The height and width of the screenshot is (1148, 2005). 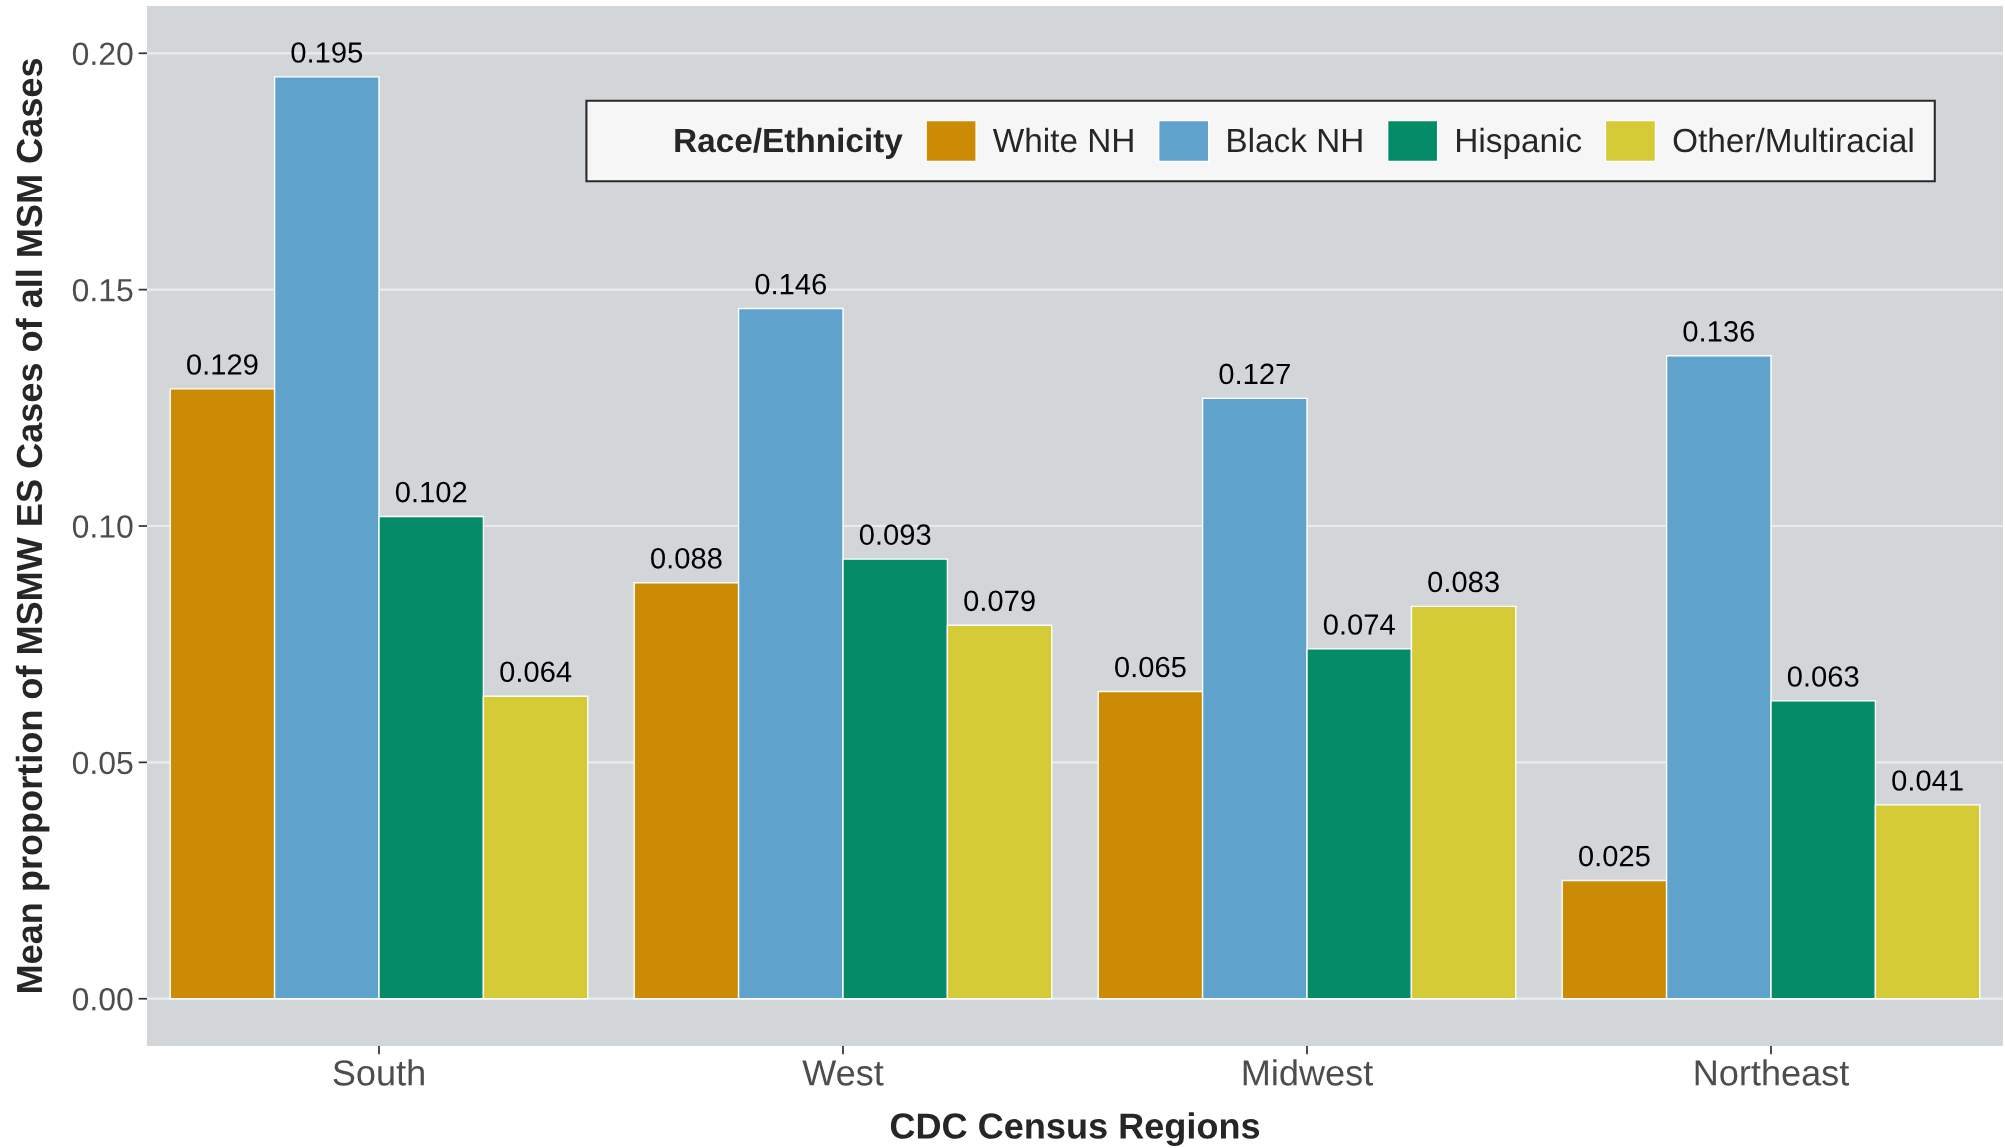 I want to click on x-tick-label: Northeast, so click(x=1772, y=1072).